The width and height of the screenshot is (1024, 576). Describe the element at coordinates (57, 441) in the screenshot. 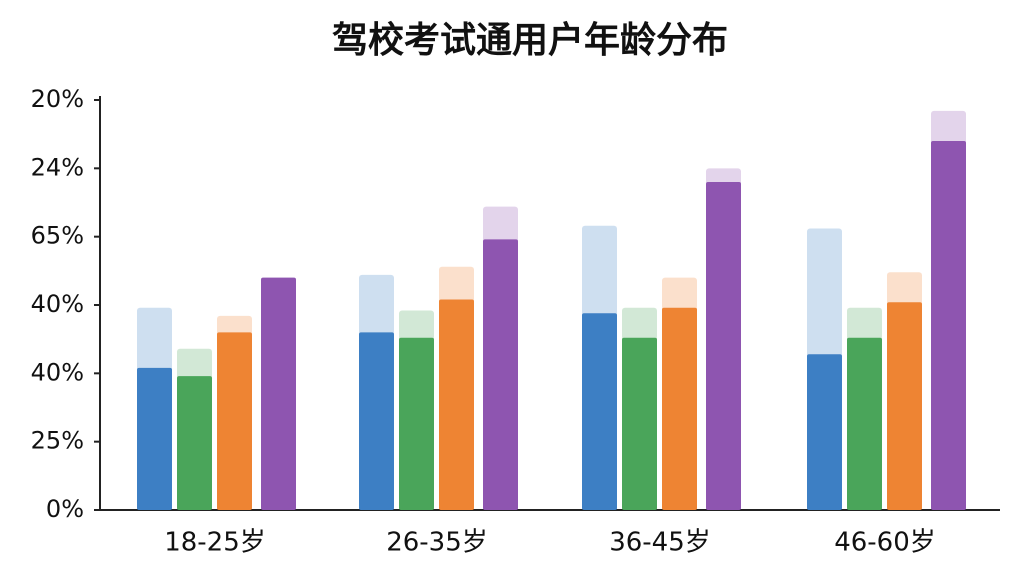

I see `y-tick-label: 25%` at that location.